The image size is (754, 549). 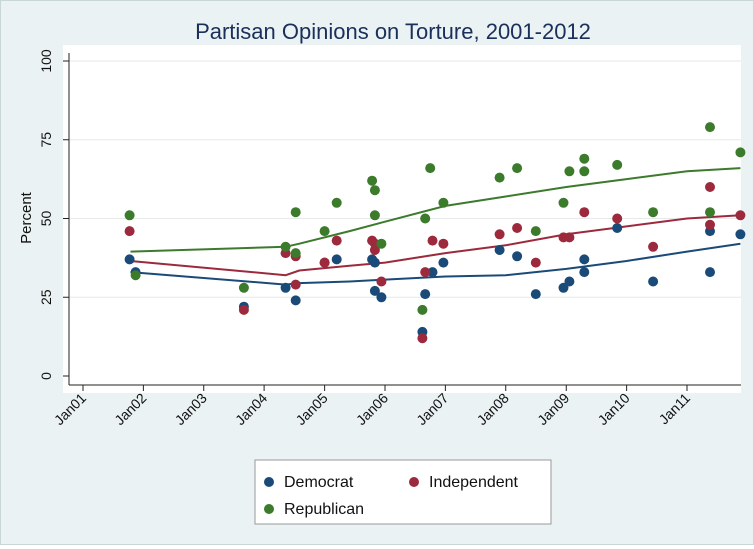 I want to click on x-tick-label: Jan01, so click(x=70, y=409).